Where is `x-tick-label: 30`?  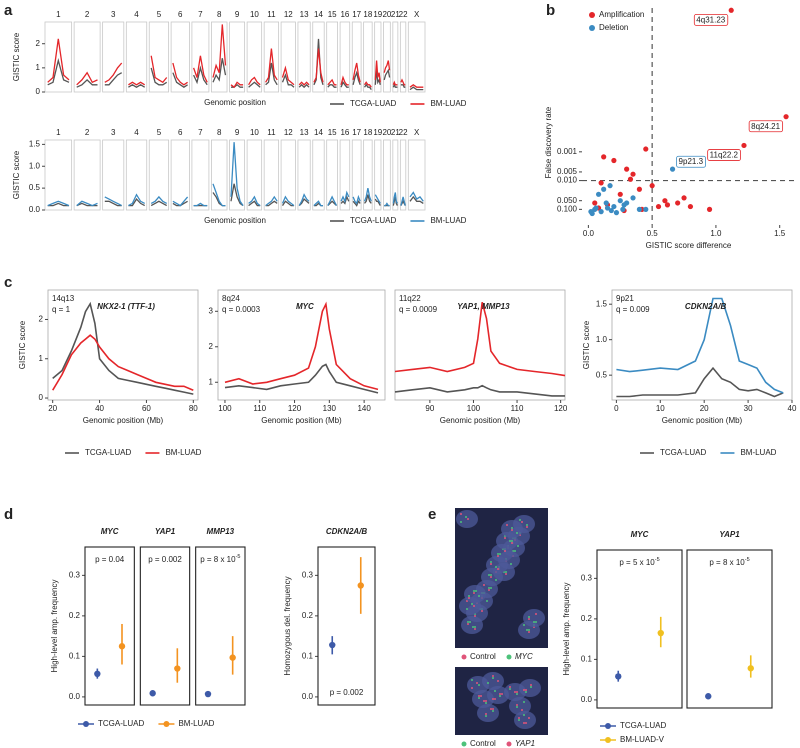 x-tick-label: 30 is located at coordinates (748, 408).